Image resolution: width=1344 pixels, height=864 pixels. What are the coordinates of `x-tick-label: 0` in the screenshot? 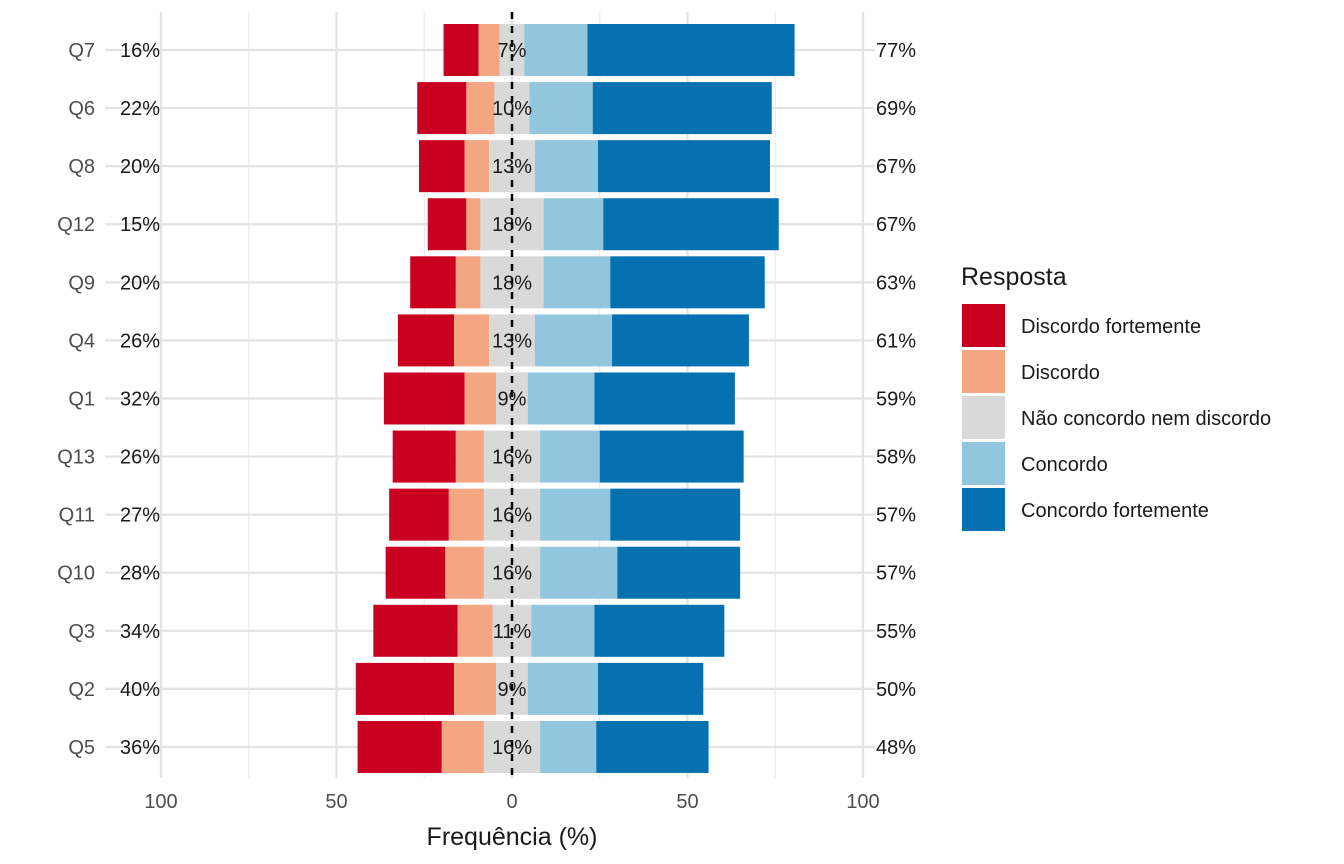 It's located at (511, 802).